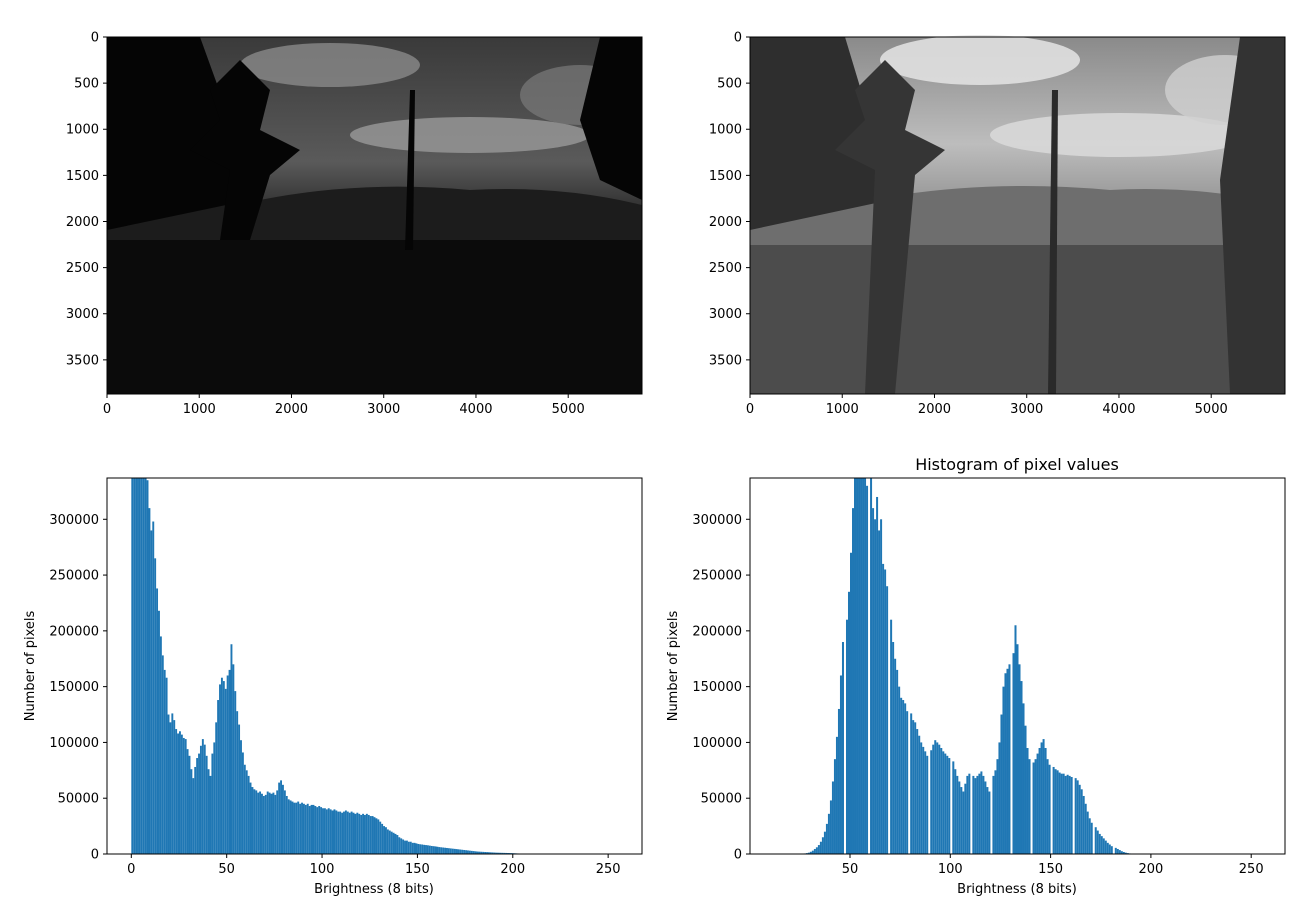 The height and width of the screenshot is (917, 1315). Describe the element at coordinates (725, 314) in the screenshot. I see `y-tick-label: 3000` at that location.